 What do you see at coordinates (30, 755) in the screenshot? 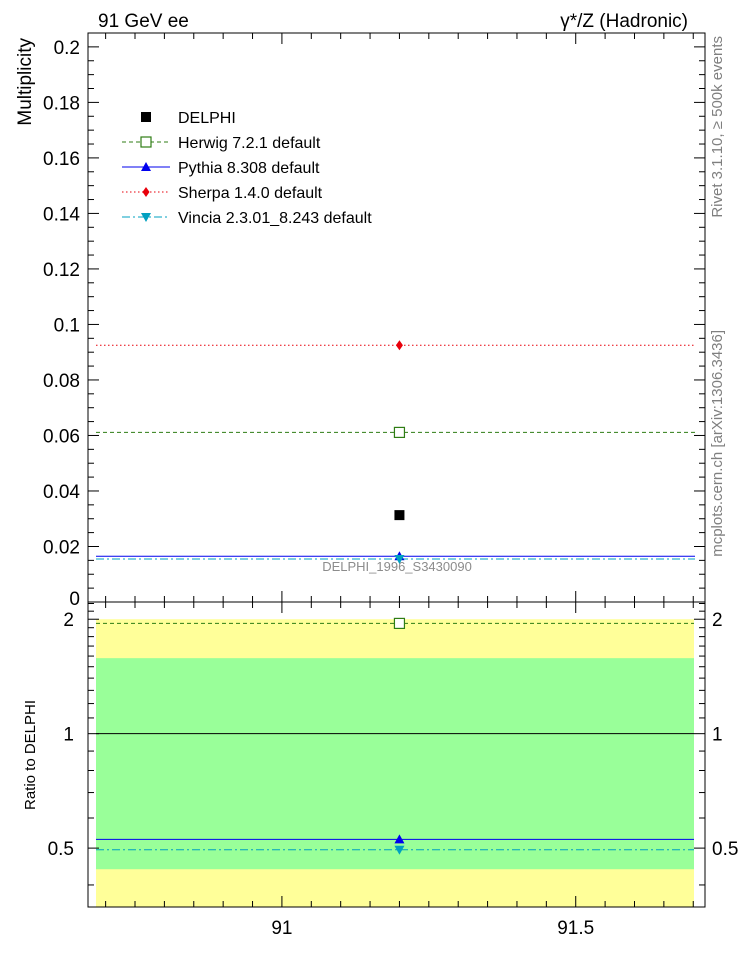
I see `ratio-y-axis-title: Ratio to DELPHI` at bounding box center [30, 755].